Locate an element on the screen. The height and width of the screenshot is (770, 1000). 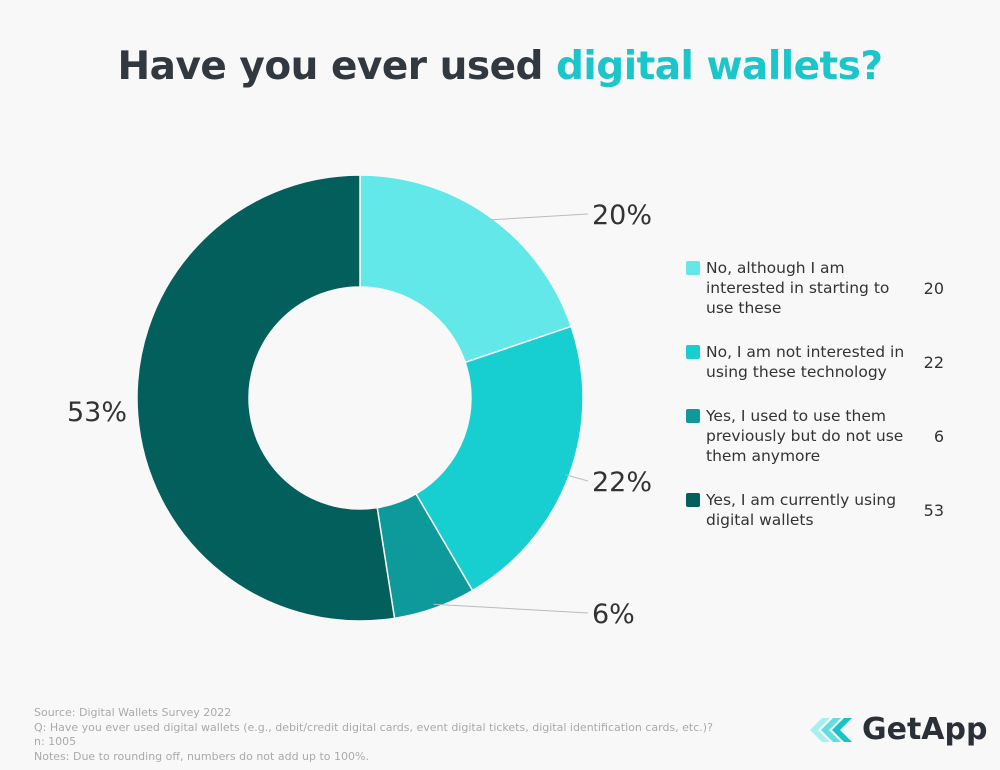
getapp-logo: GetApp is located at coordinates (898, 729).